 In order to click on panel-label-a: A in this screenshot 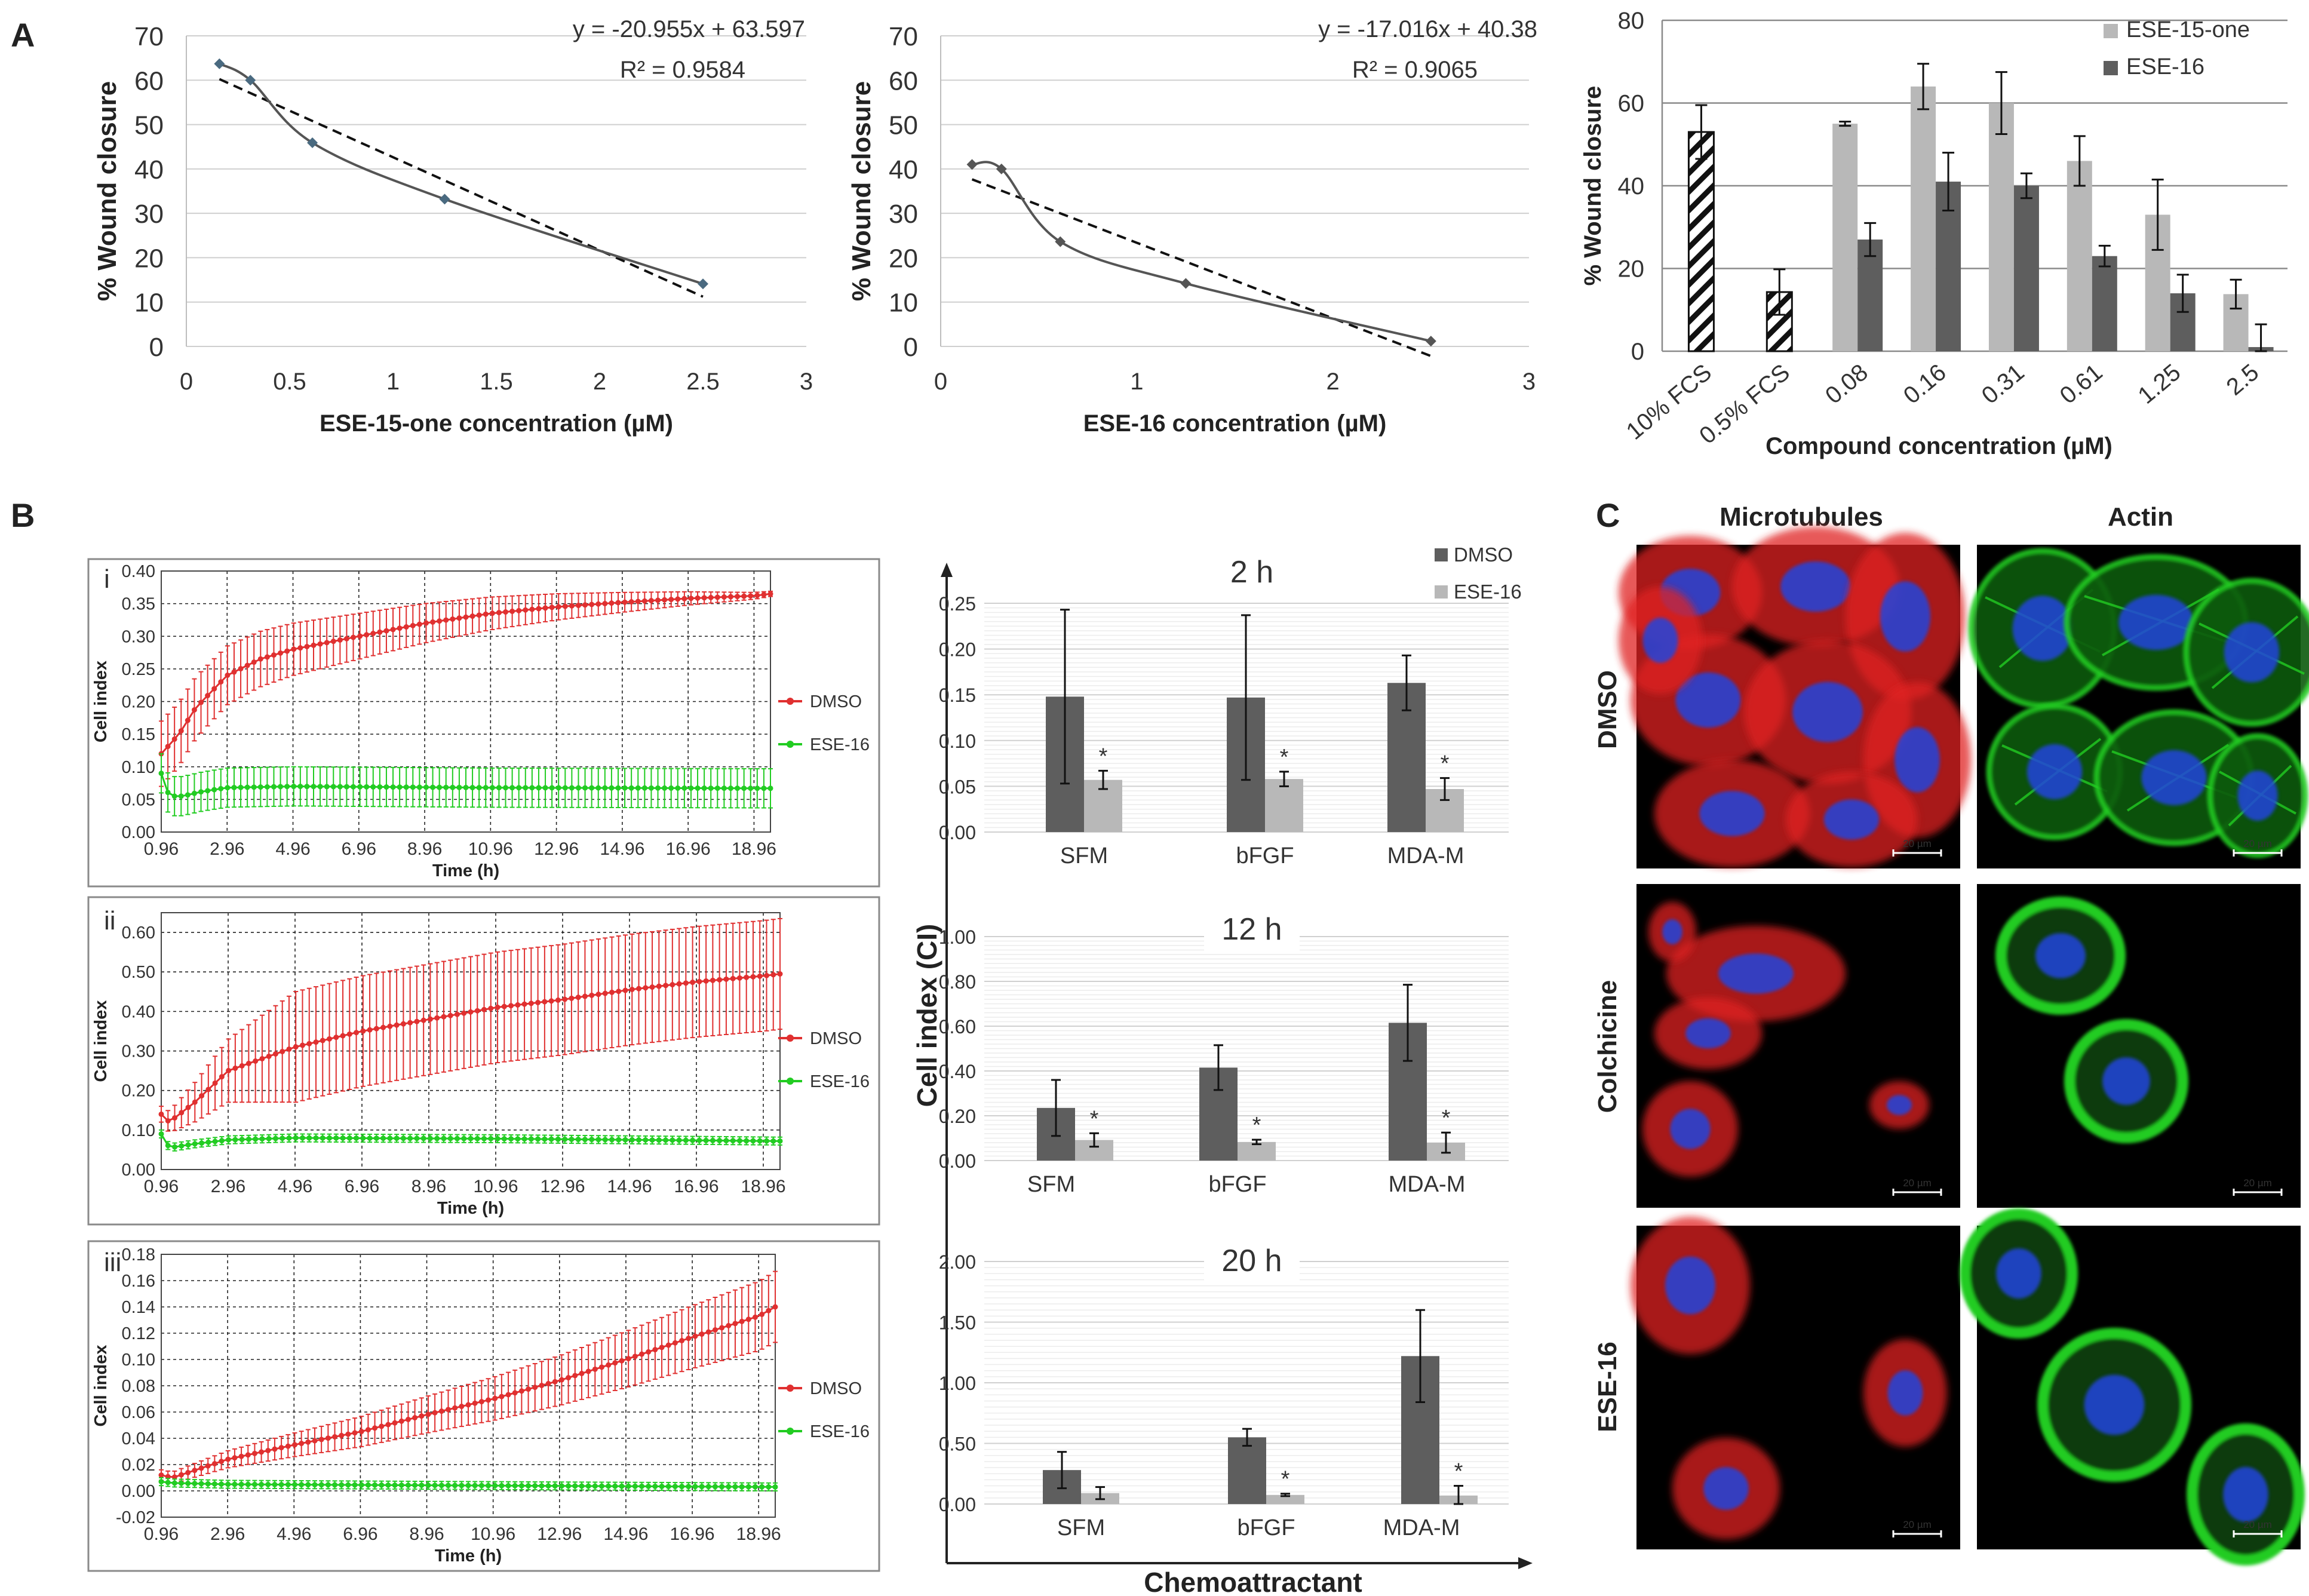, I will do `click(23, 35)`.